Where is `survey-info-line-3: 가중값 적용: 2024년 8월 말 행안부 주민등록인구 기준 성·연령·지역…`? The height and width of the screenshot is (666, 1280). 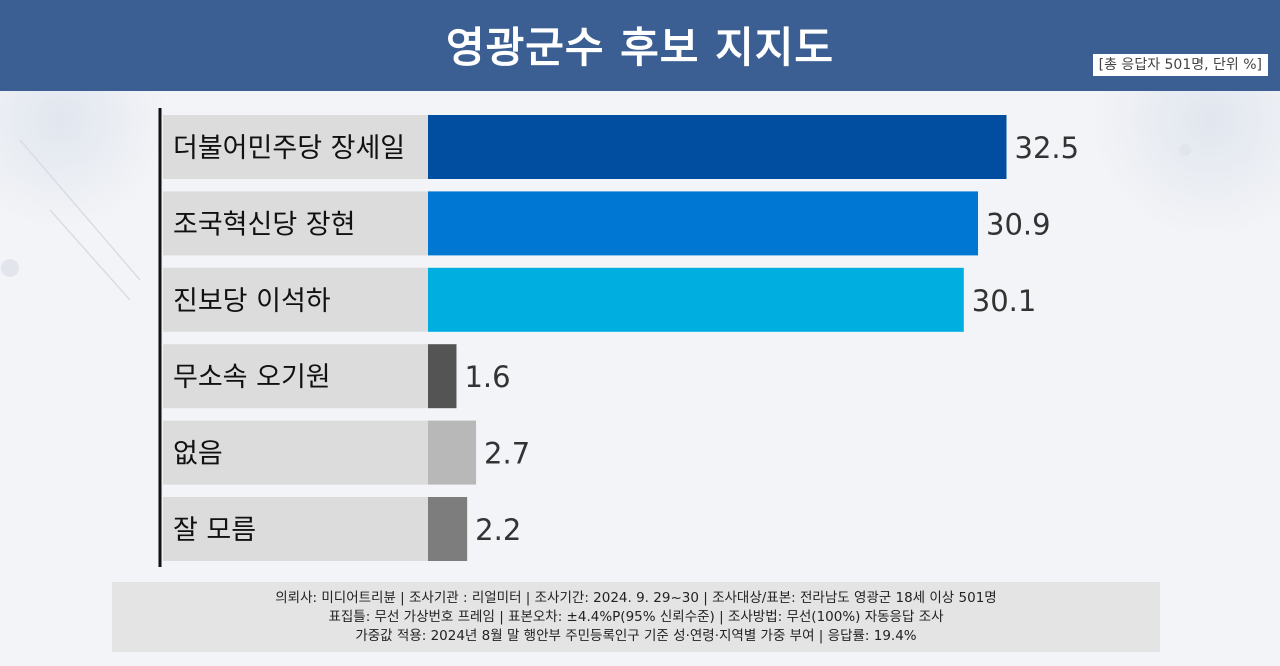
survey-info-line-3: 가중값 적용: 2024년 8월 말 행안부 주민등록인구 기준 성·연령·지역… is located at coordinates (636, 636).